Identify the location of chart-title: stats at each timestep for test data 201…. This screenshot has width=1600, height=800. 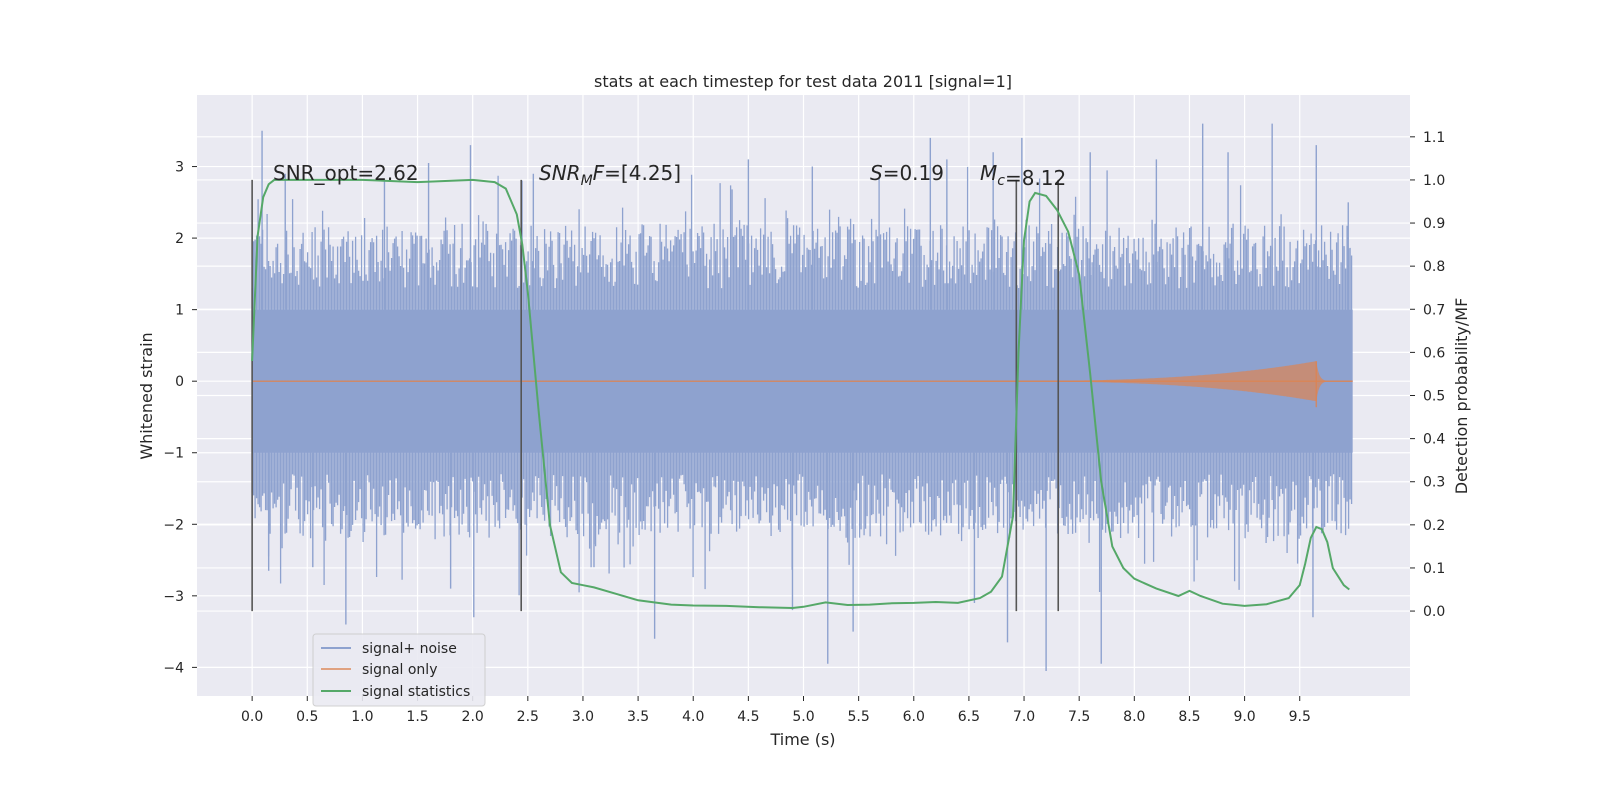
(803, 81).